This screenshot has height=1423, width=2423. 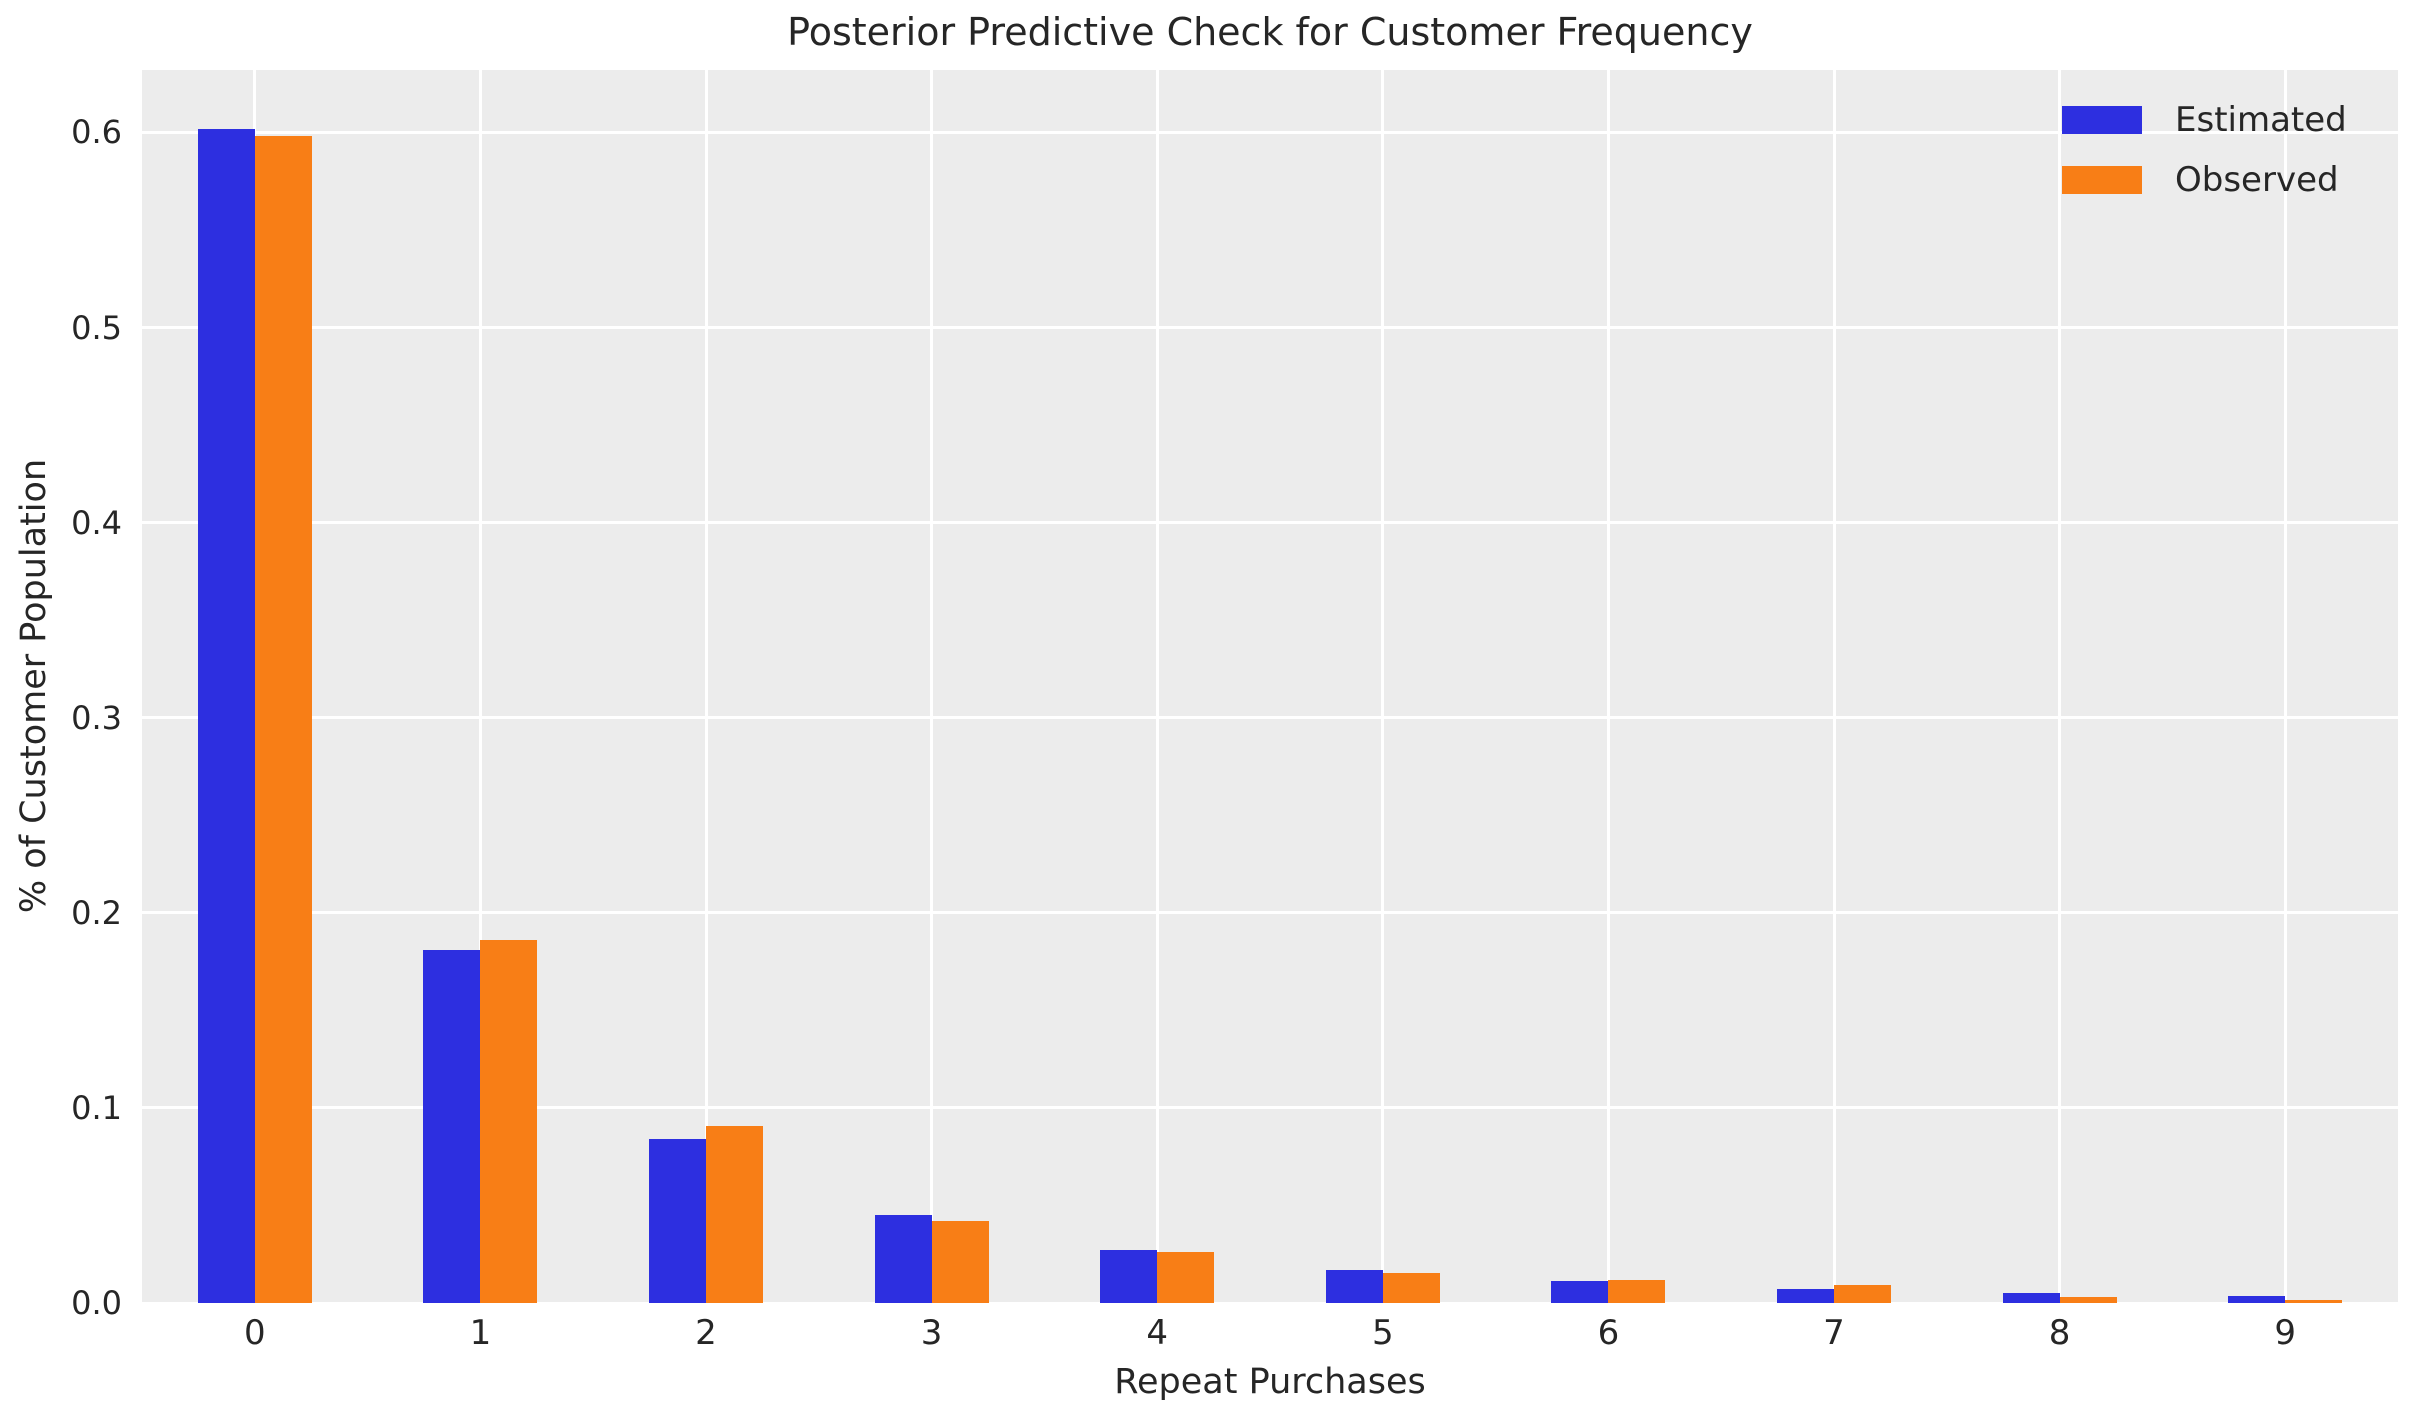 I want to click on y-gridline-0.1, so click(x=1270, y=1108).